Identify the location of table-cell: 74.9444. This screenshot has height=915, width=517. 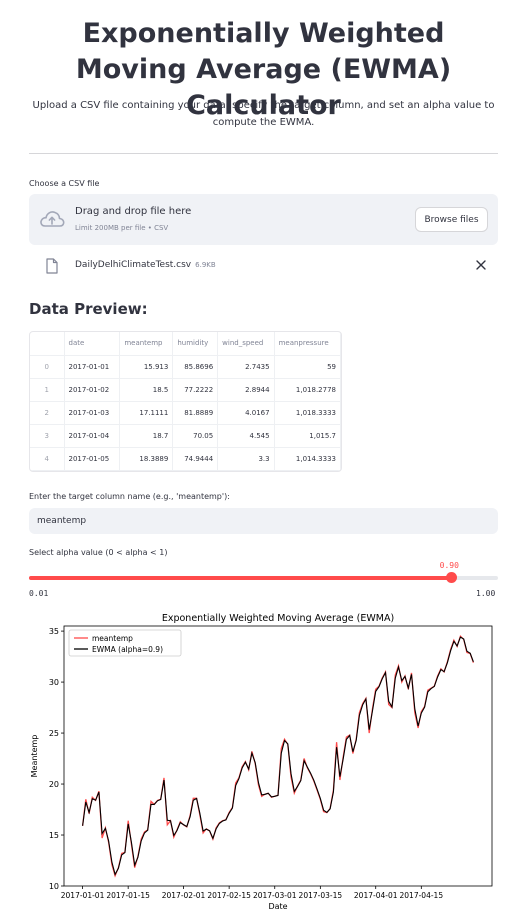
(195, 459).